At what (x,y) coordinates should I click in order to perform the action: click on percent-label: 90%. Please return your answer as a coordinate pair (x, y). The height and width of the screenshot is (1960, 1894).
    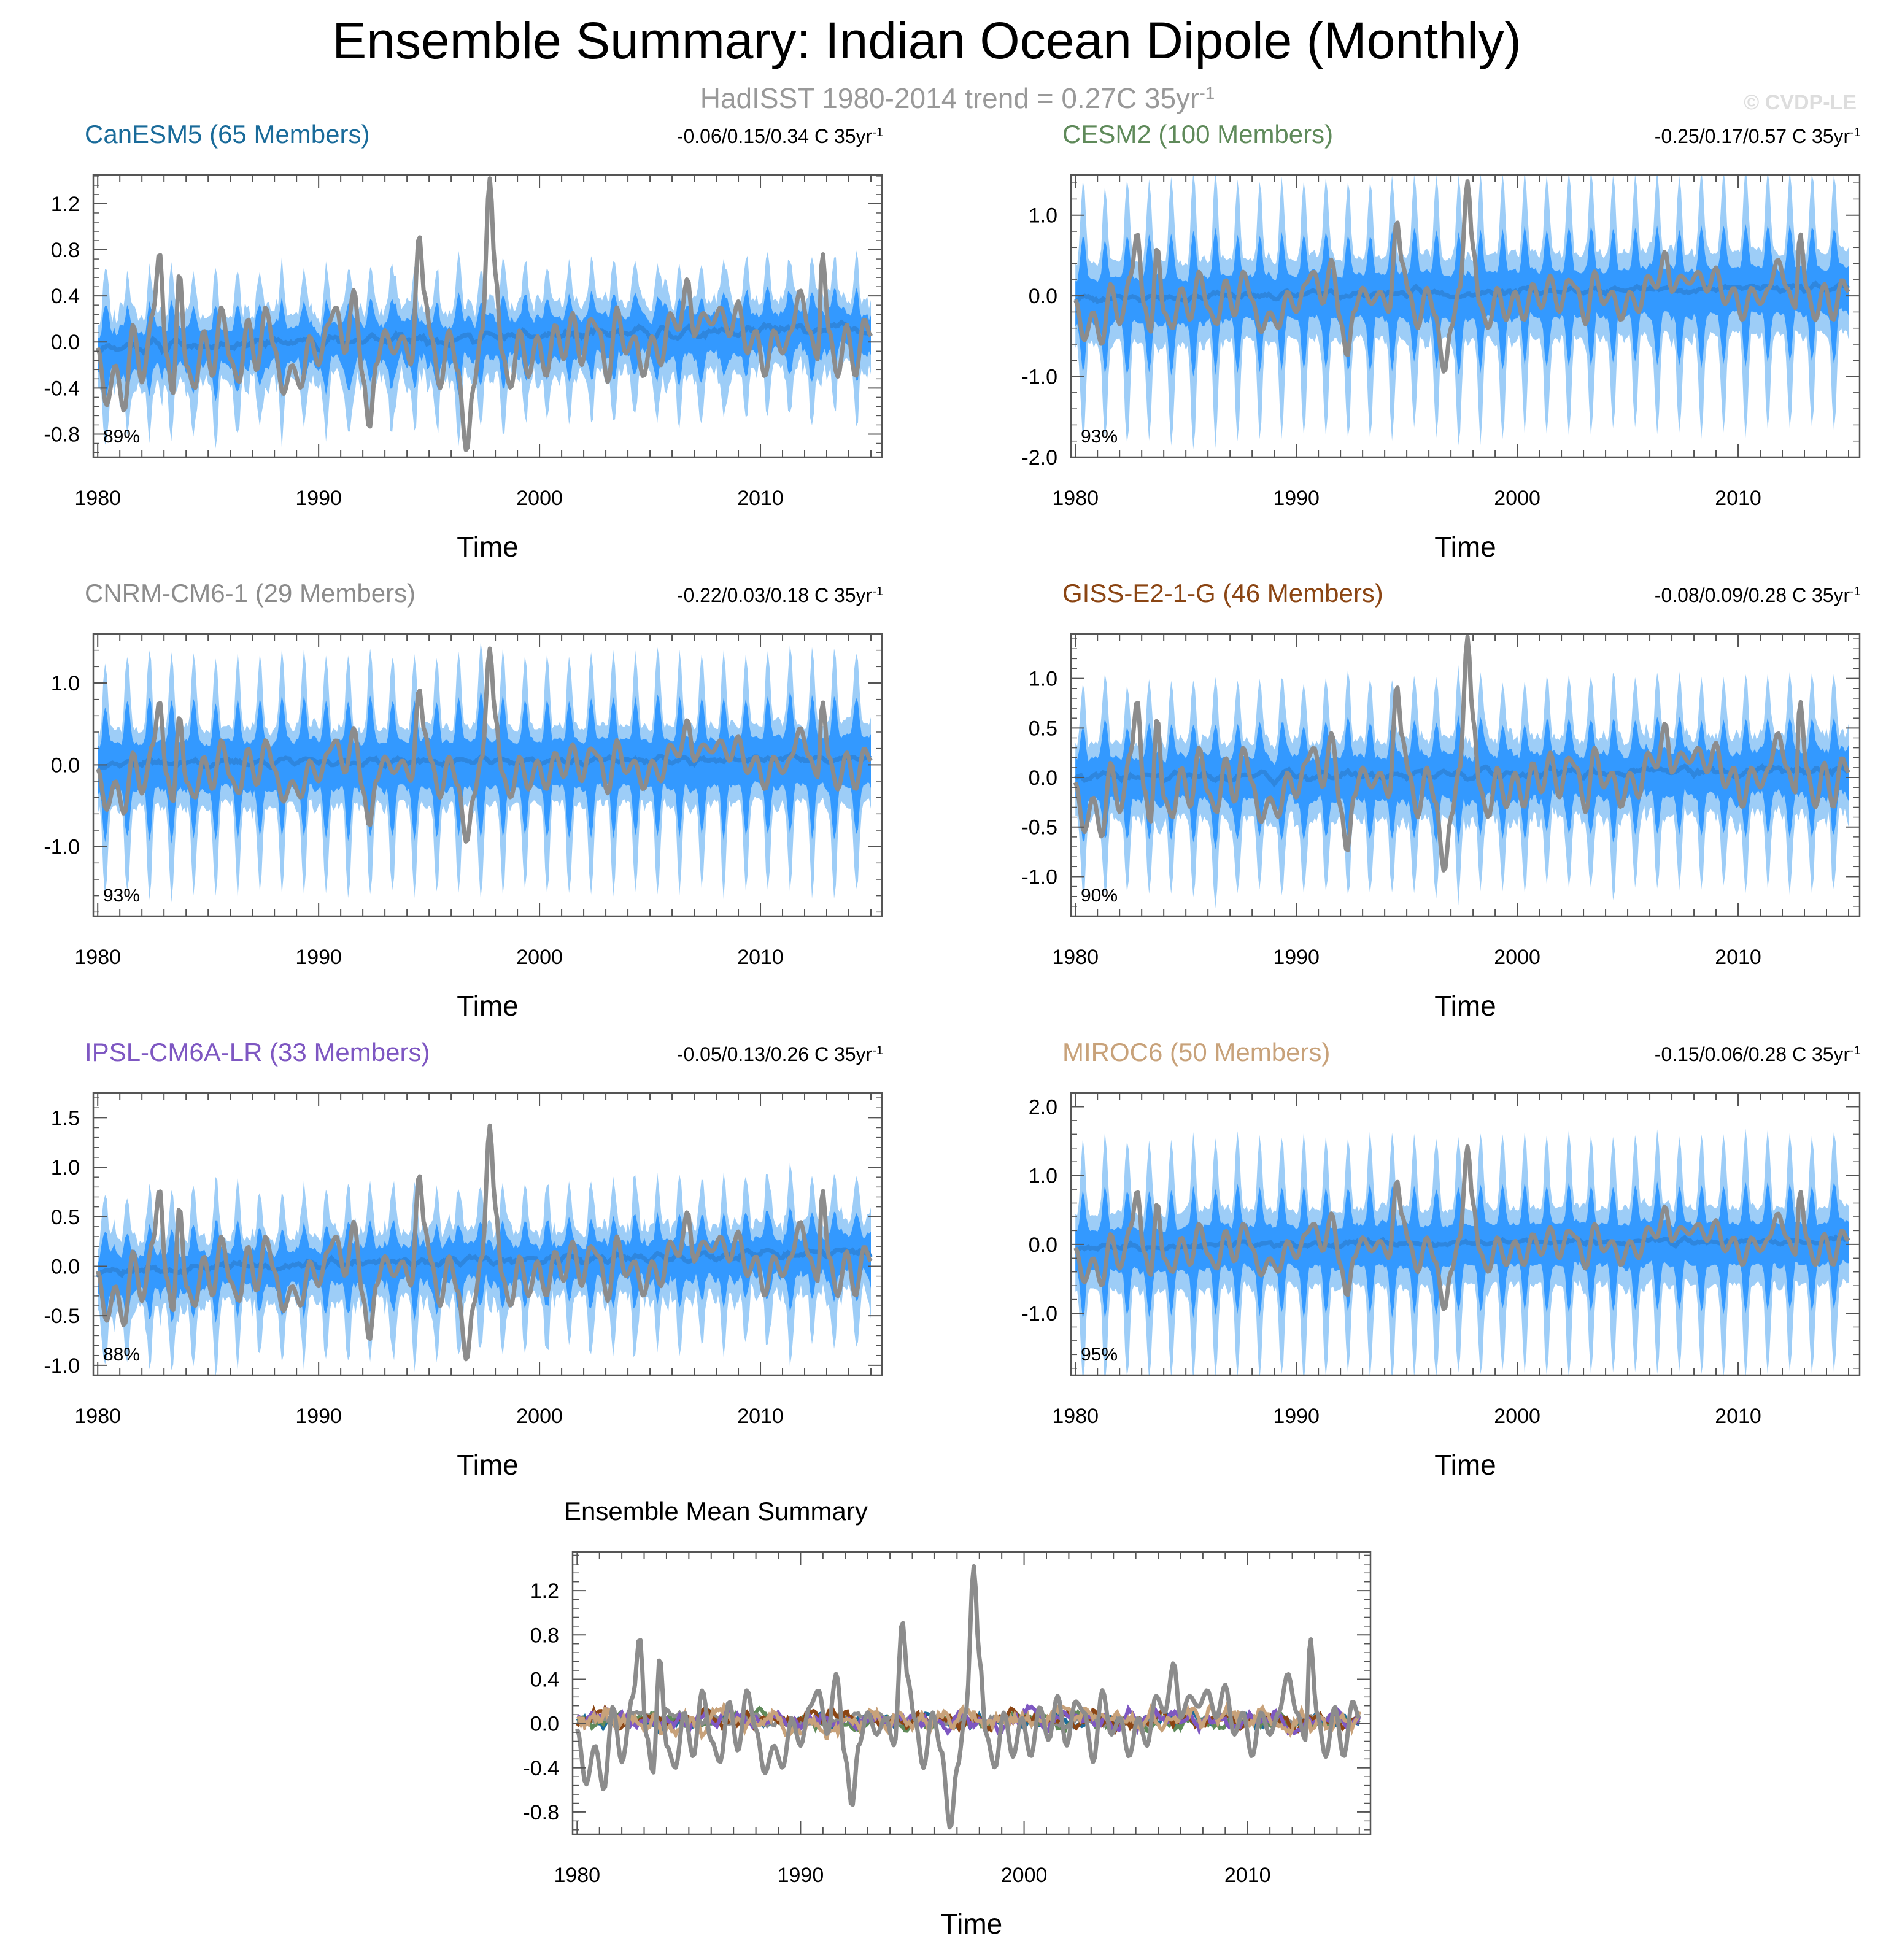
    Looking at the image, I should click on (1099, 895).